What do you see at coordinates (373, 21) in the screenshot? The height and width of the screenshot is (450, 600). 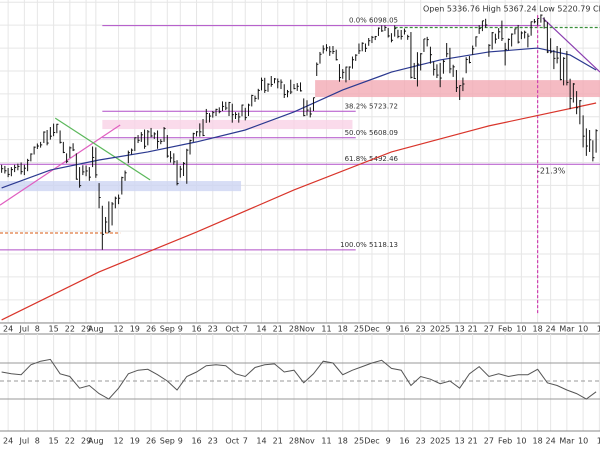 I see `fib-label: 0.0% 6098.05` at bounding box center [373, 21].